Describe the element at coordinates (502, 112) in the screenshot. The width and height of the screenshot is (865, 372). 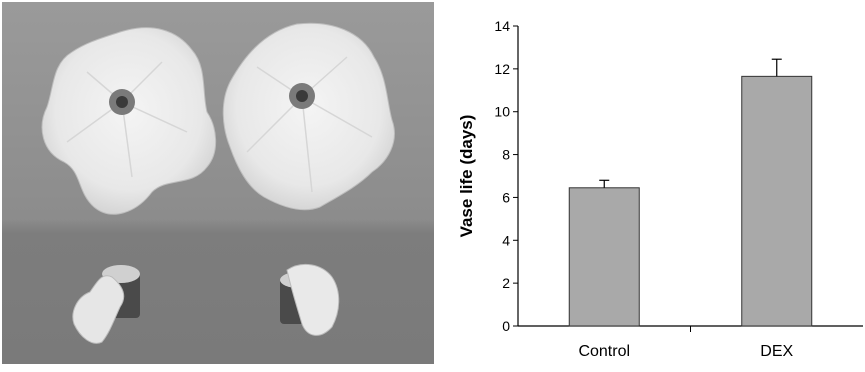
I see `y-tick-label: 10` at that location.